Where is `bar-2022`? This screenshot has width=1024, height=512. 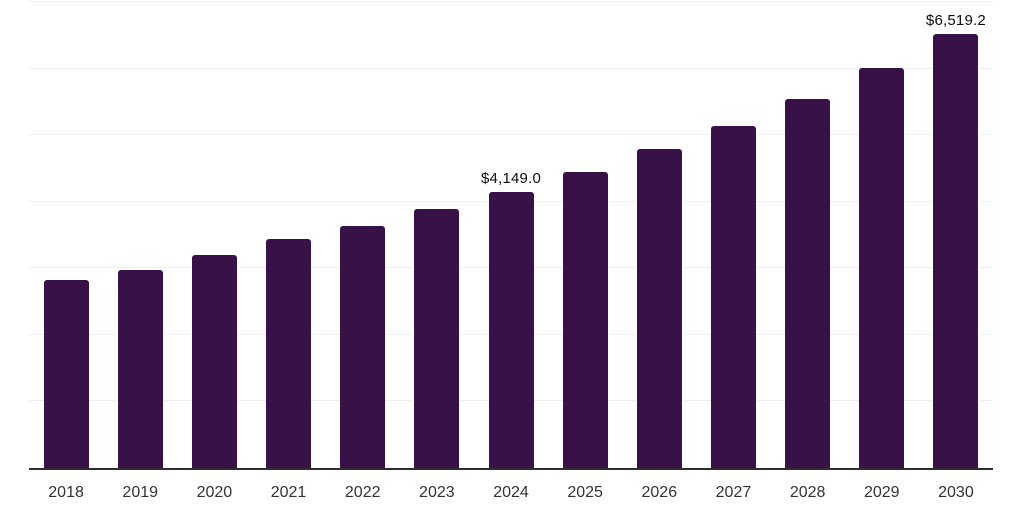
bar-2022 is located at coordinates (363, 346).